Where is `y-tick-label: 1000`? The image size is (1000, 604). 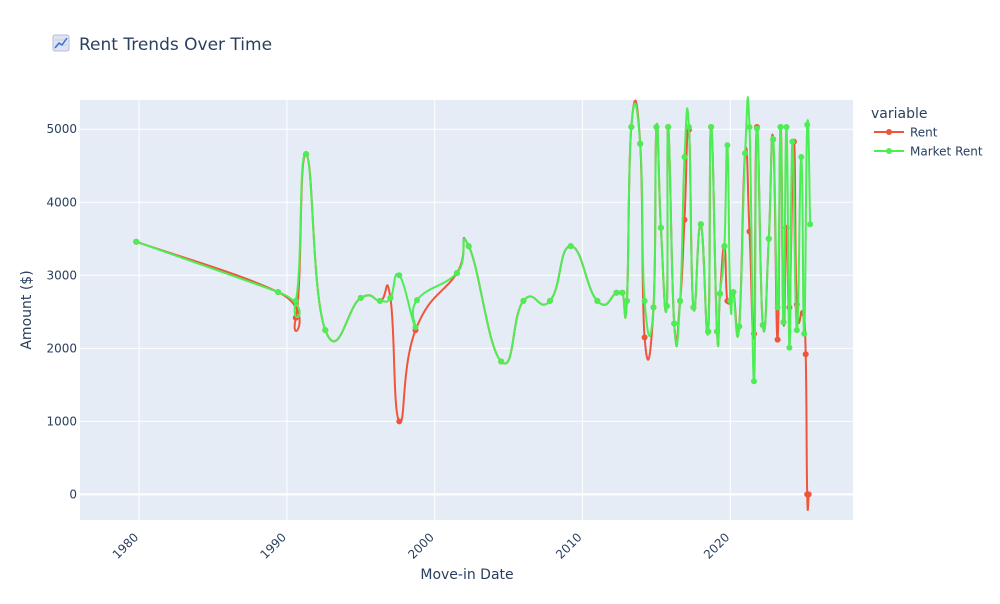
y-tick-label: 1000 is located at coordinates (61, 421).